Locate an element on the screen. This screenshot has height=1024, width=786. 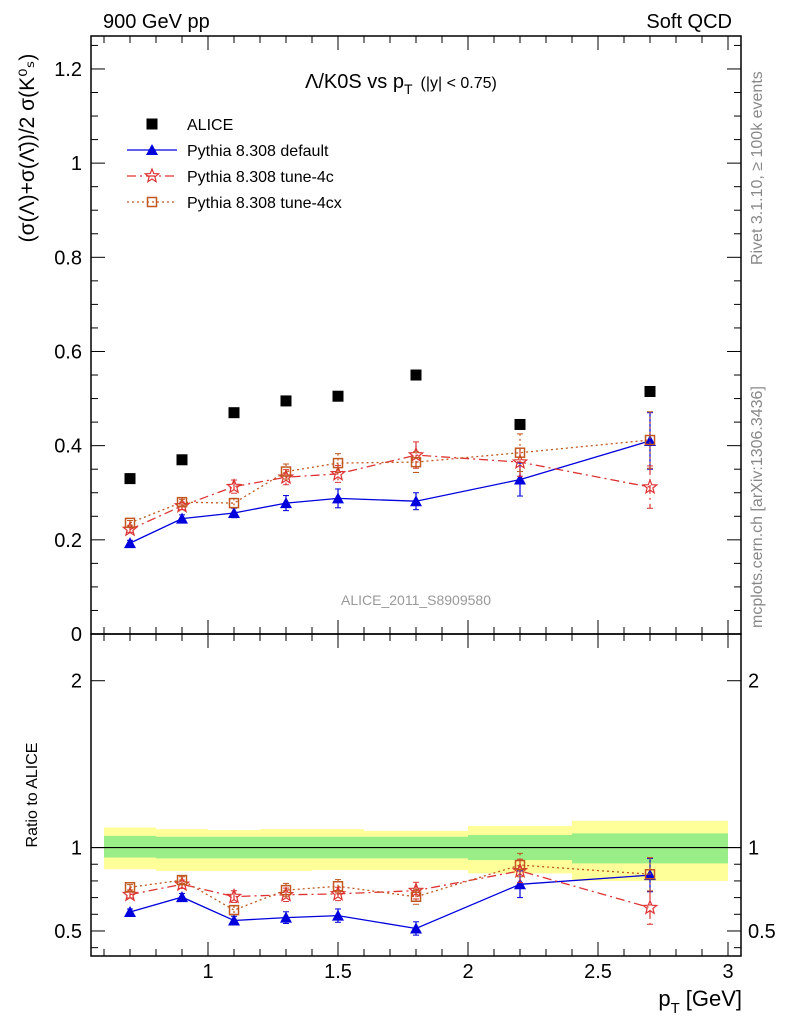
ratio-pythia-8-308-tune-4c-line is located at coordinates (390, 889).